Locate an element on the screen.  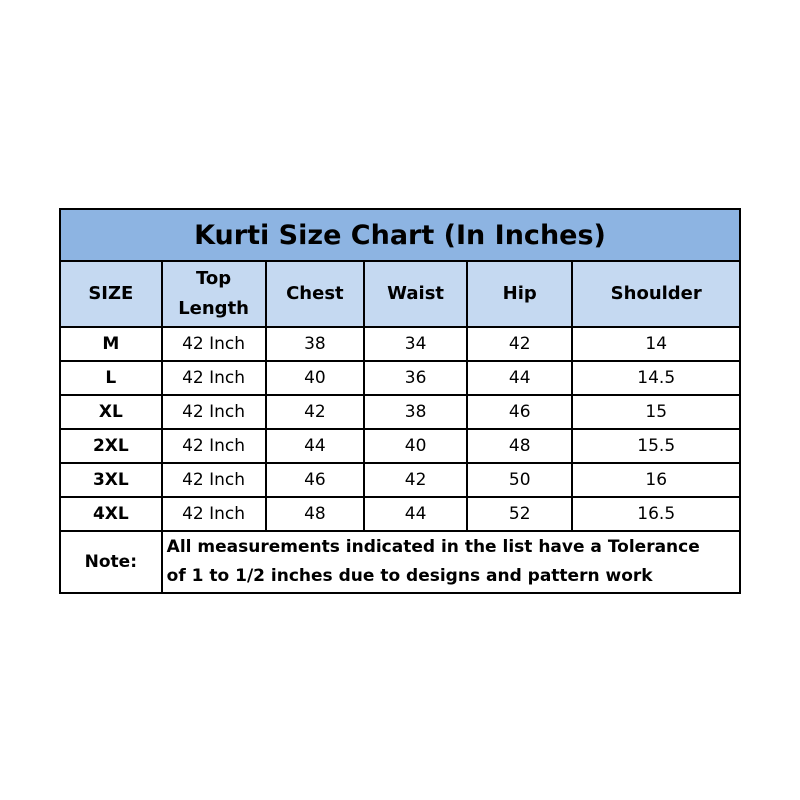
cell-hip: 52 is located at coordinates (519, 514).